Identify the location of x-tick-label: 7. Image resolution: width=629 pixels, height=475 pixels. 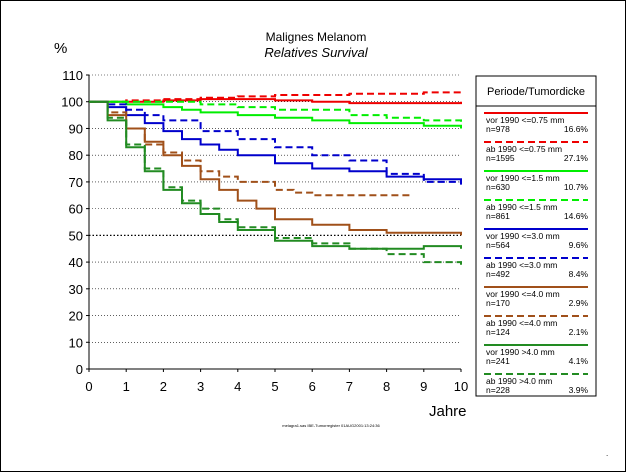
(349, 386).